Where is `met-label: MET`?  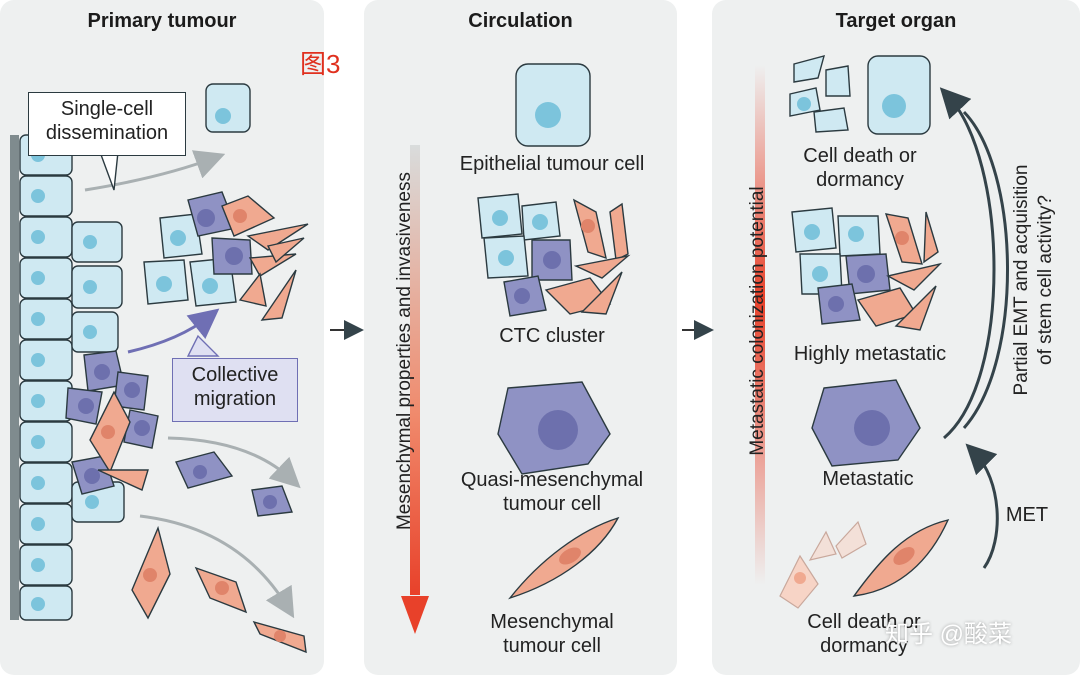 met-label: MET is located at coordinates (1027, 515).